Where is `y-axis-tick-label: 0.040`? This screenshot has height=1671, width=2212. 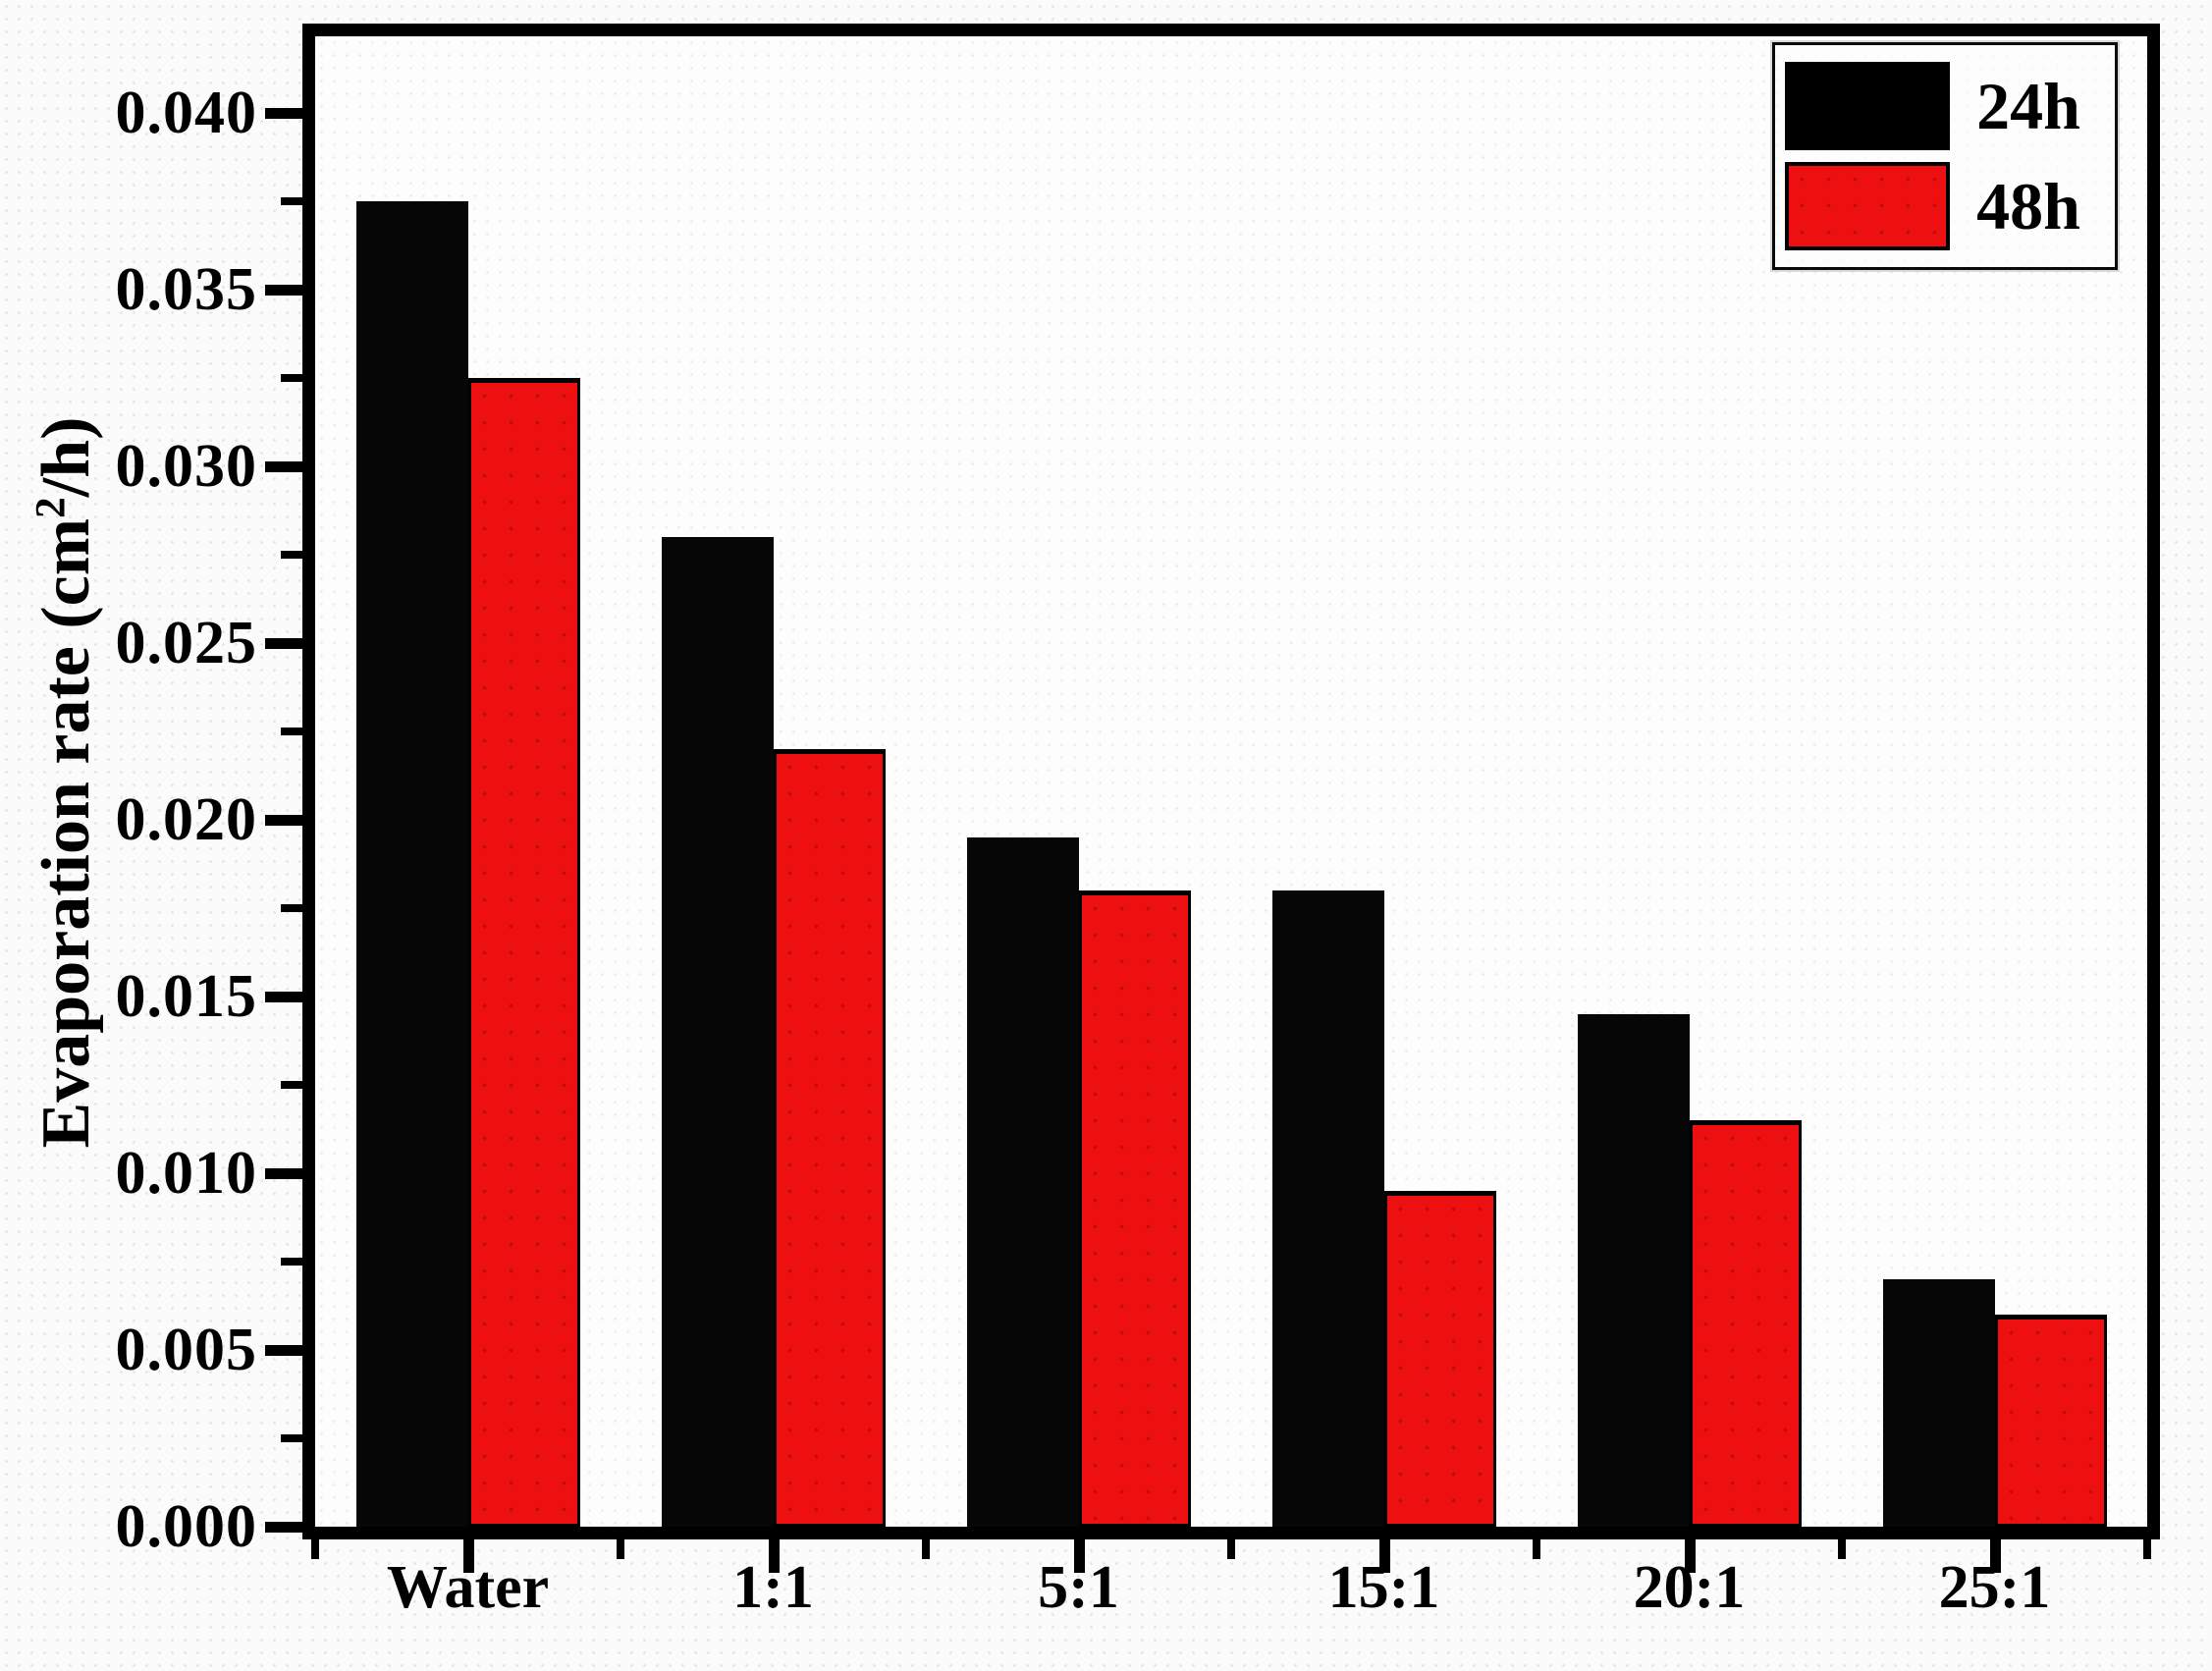 y-axis-tick-label: 0.040 is located at coordinates (186, 113).